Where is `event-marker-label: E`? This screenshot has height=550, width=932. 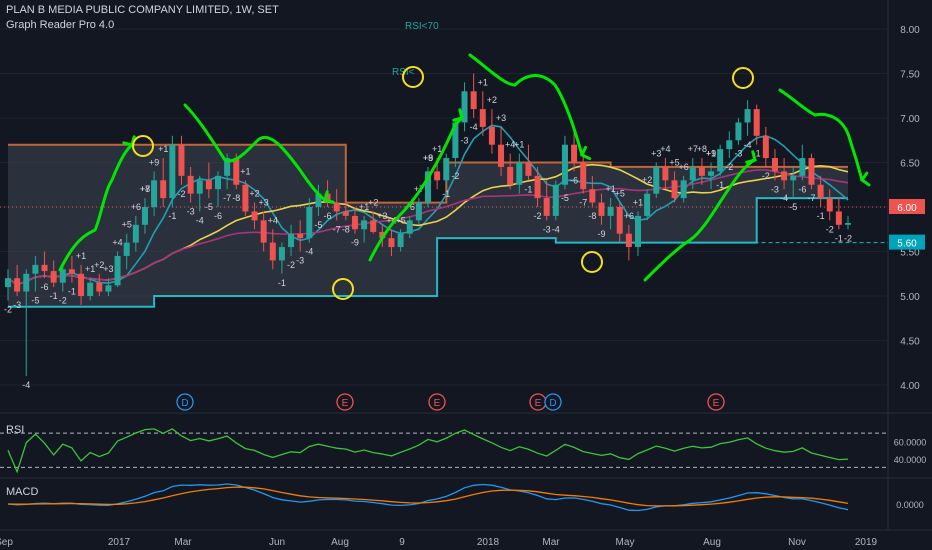 event-marker-label: E is located at coordinates (437, 403).